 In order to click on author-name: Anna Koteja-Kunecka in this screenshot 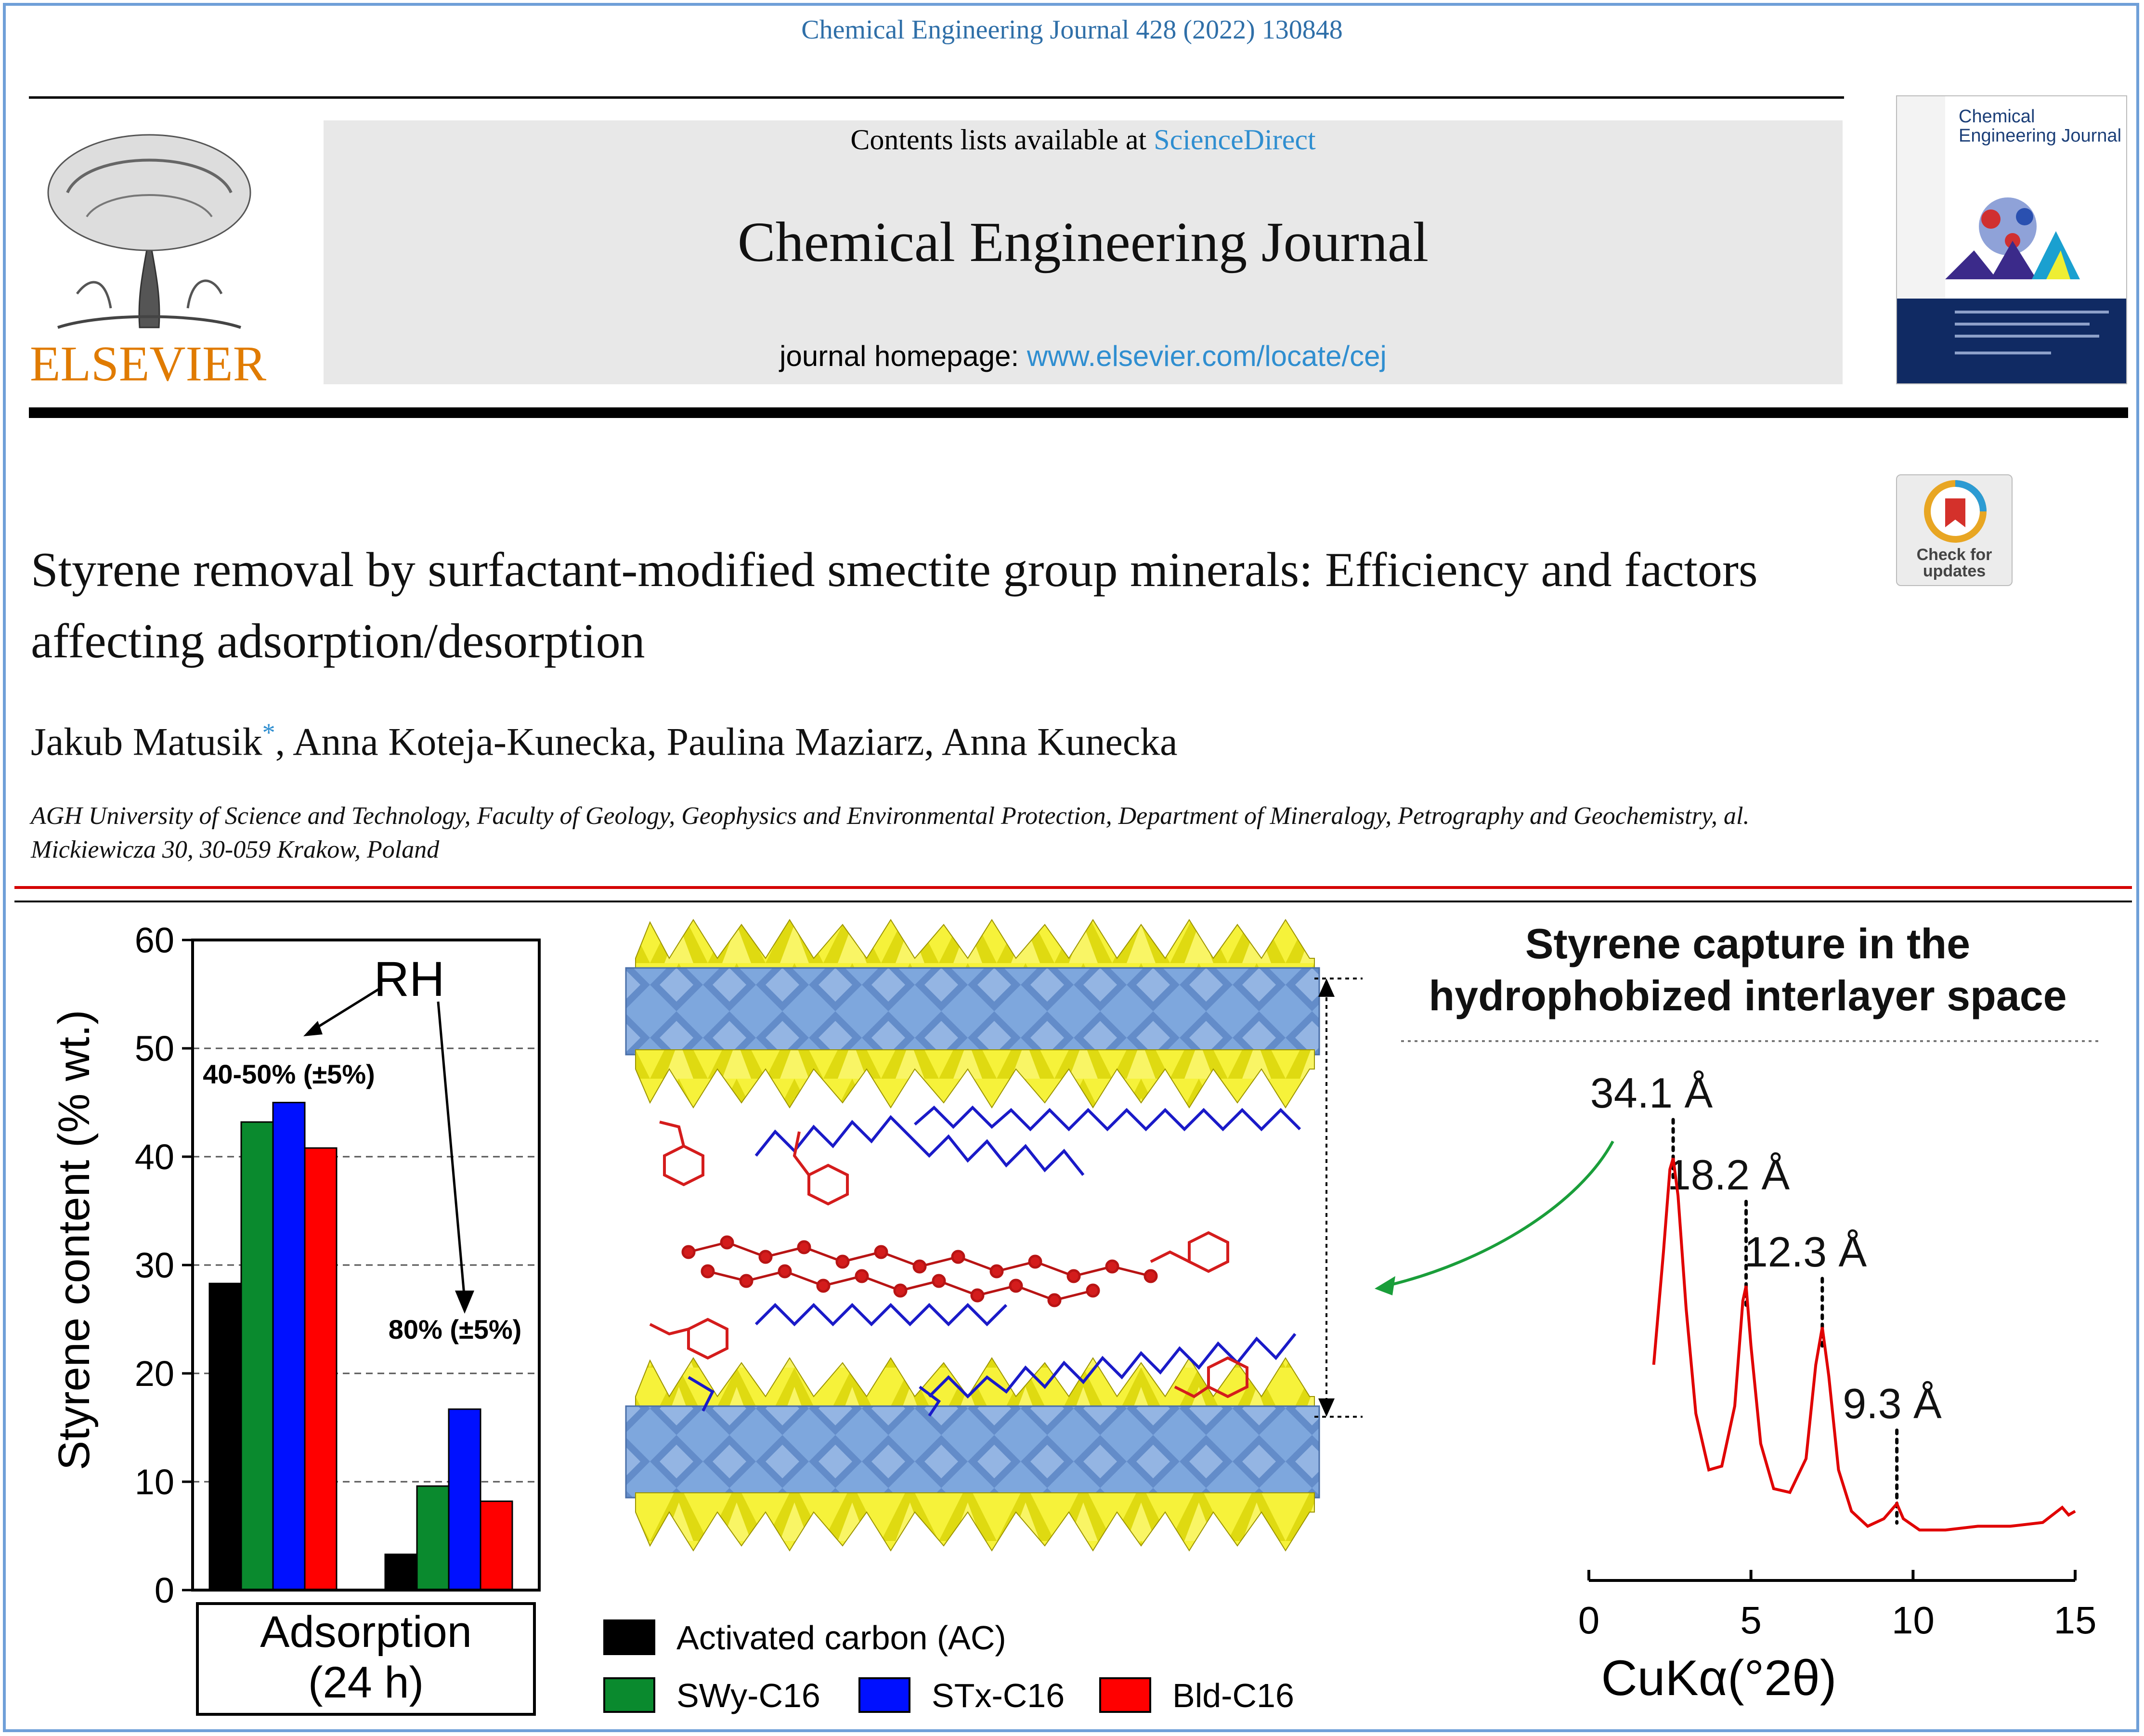, I will do `click(470, 741)`.